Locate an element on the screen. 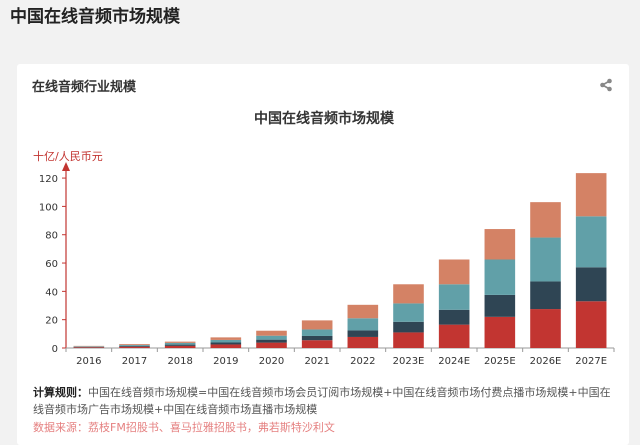  y-tick-label: 0 is located at coordinates (55, 349).